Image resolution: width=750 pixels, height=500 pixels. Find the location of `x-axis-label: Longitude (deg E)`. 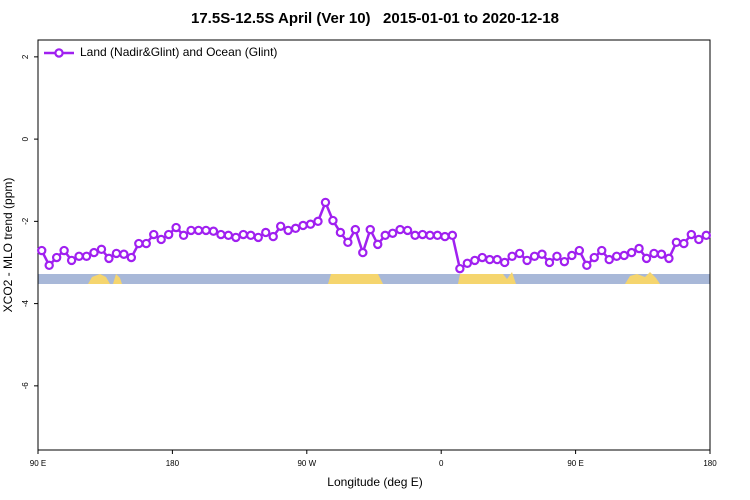

x-axis-label: Longitude (deg E) is located at coordinates (374, 482).